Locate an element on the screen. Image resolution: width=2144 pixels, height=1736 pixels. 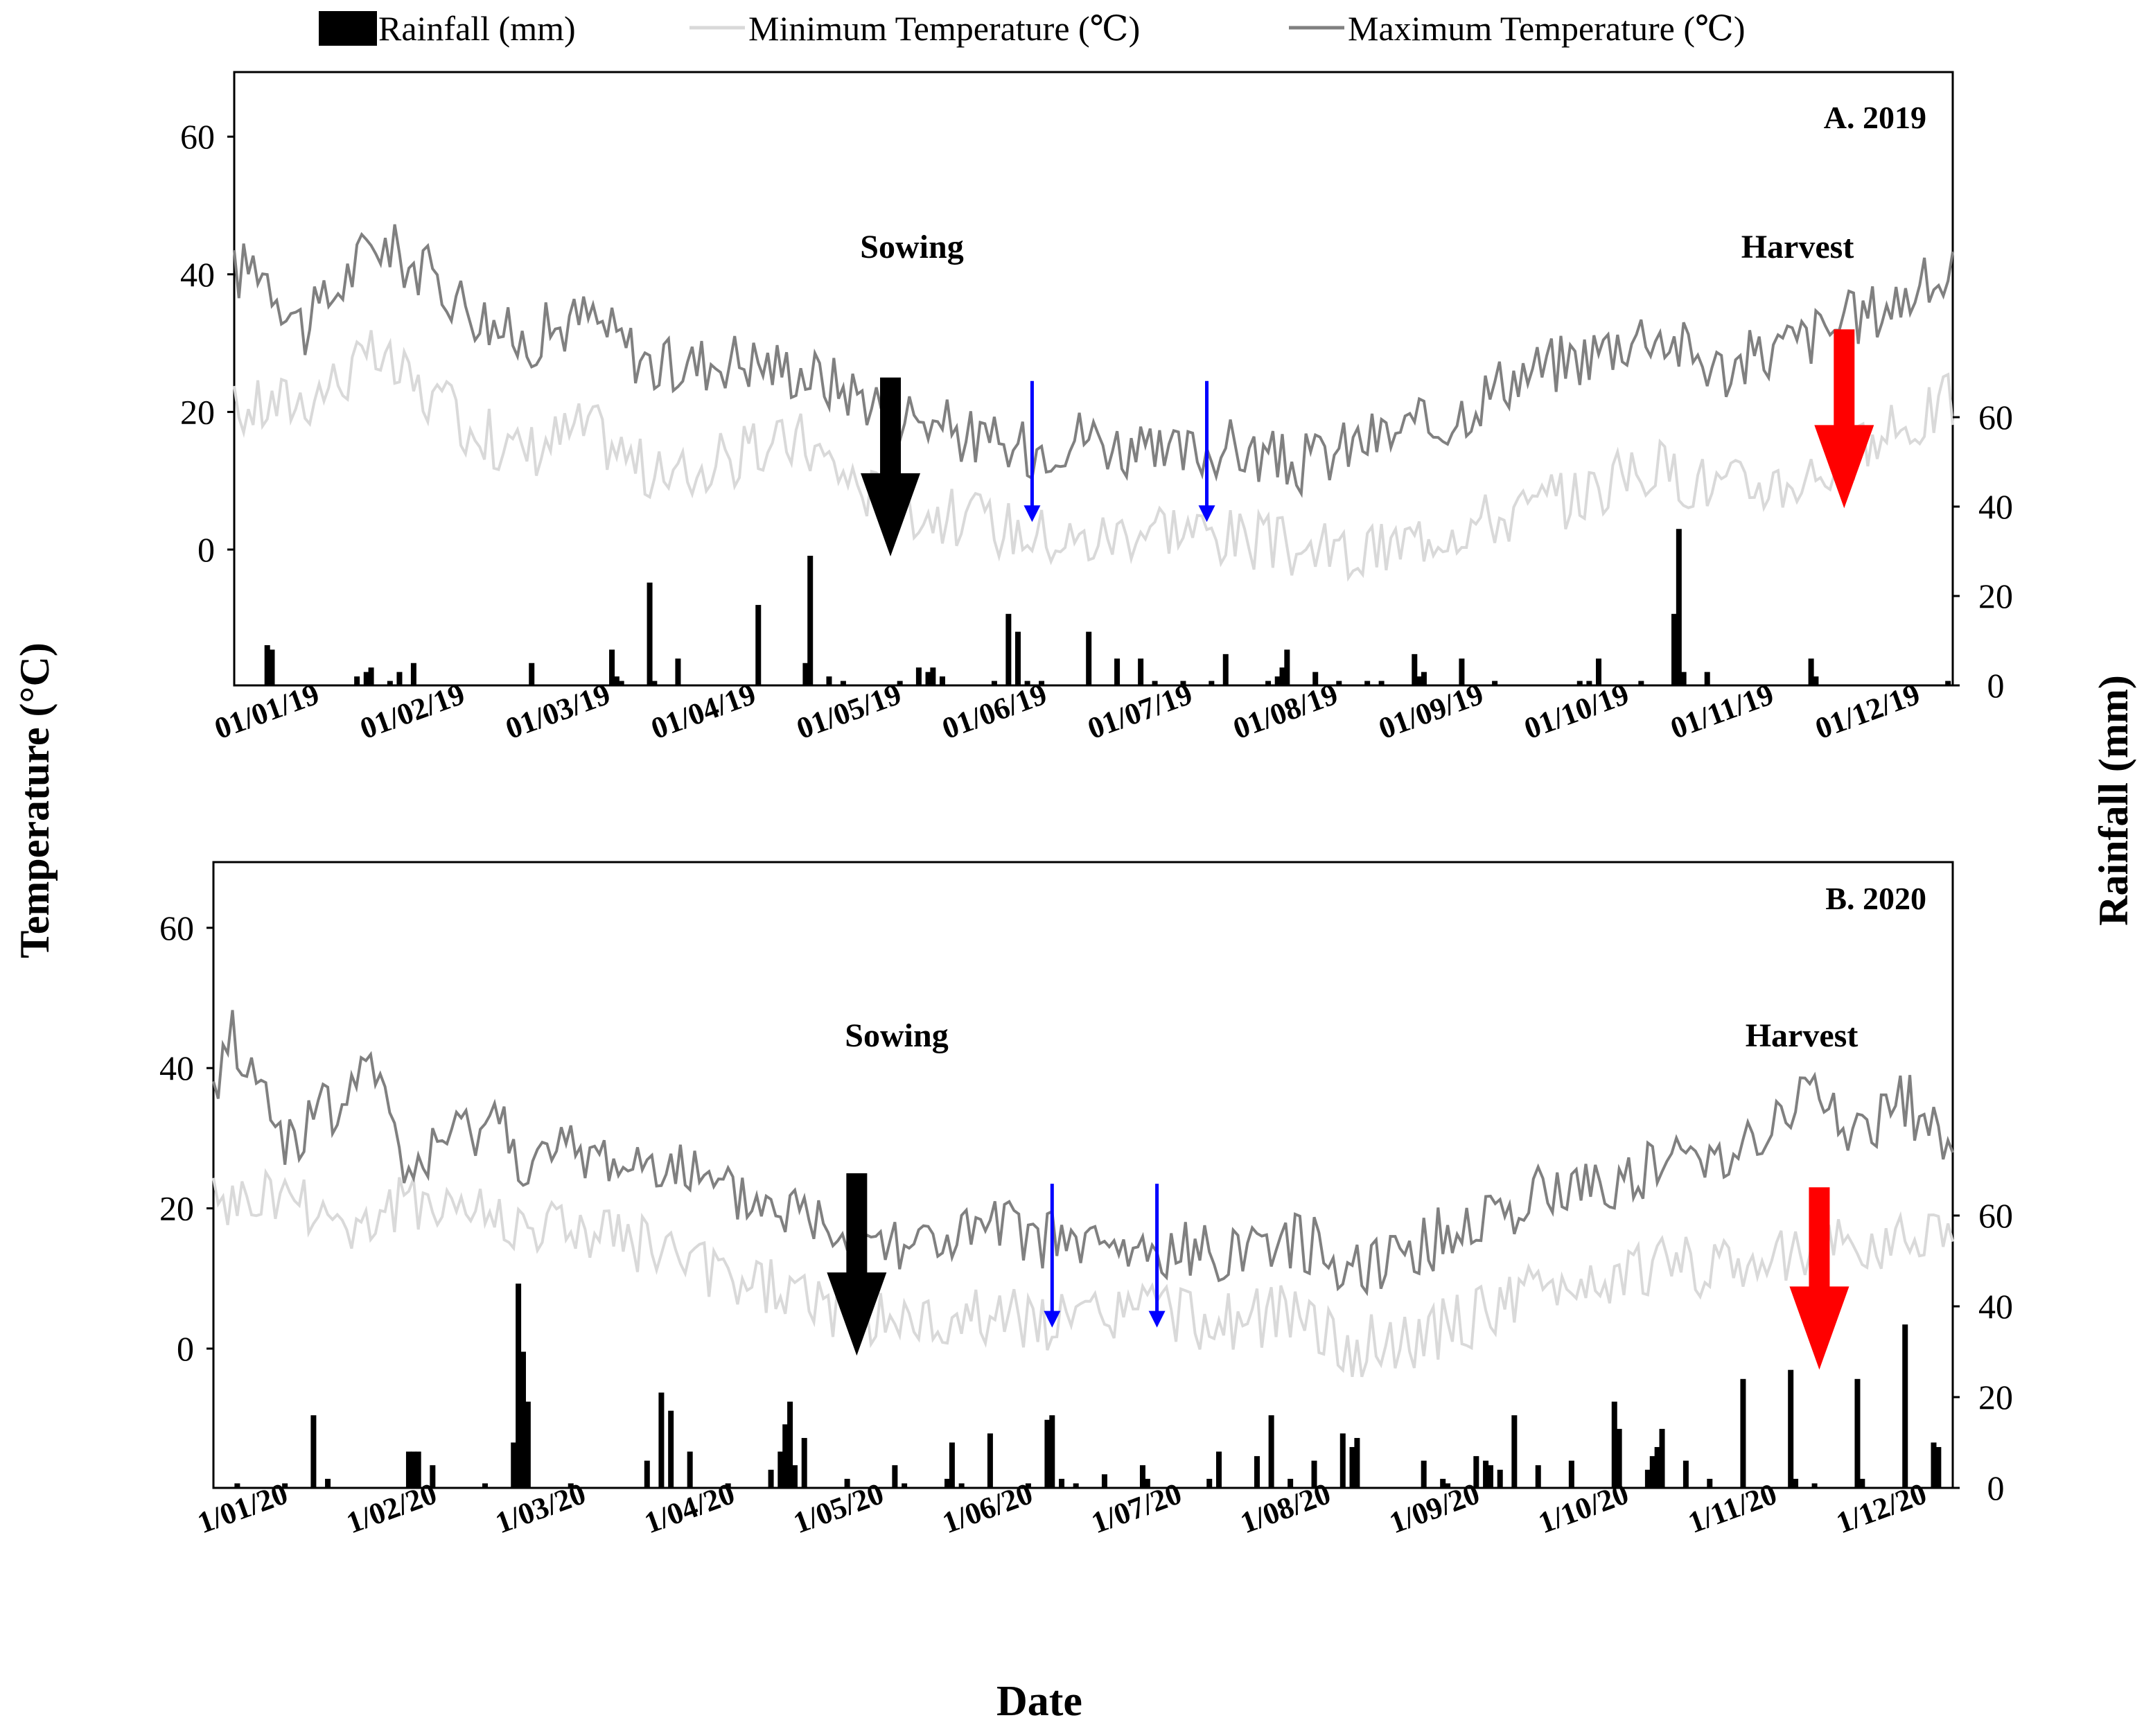
legend-min-temp-label: Minimum Temperature (℃) is located at coordinates (944, 29).